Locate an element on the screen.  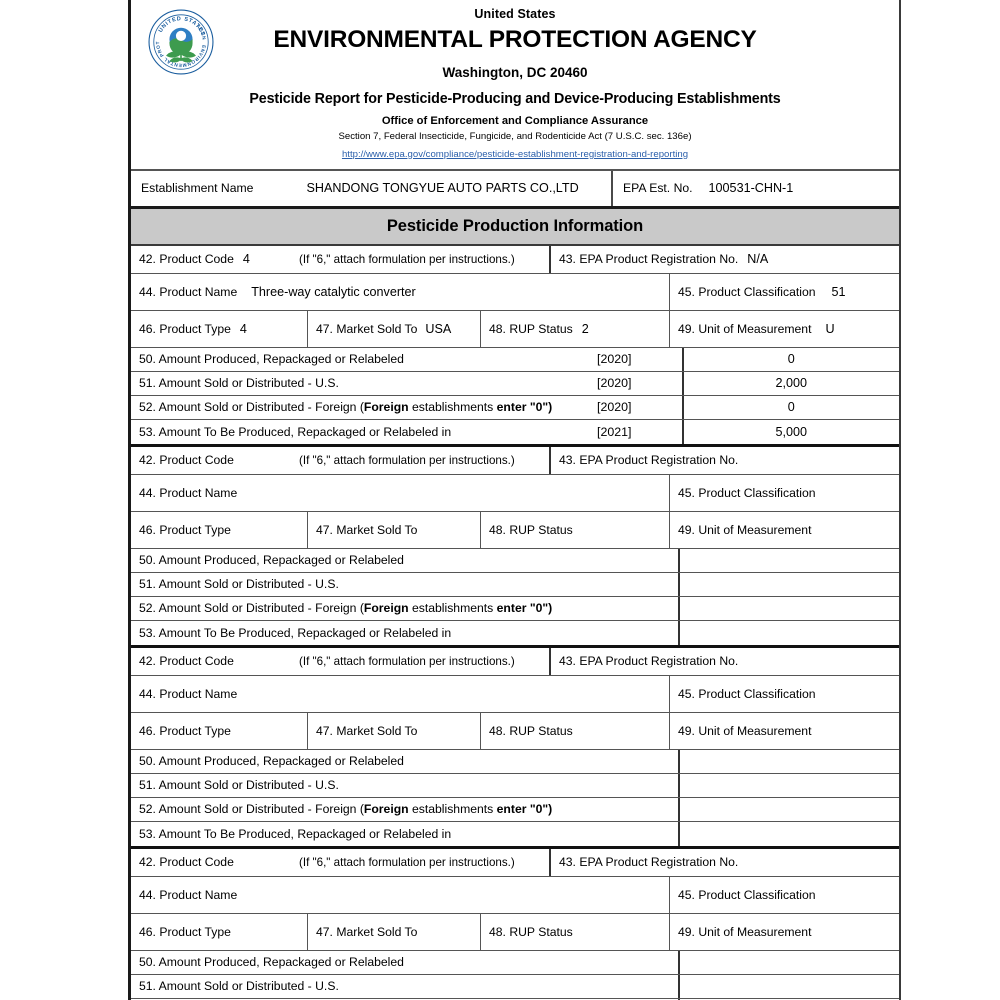
amount-to-be-produced-year: [2021] is located at coordinates (614, 431).